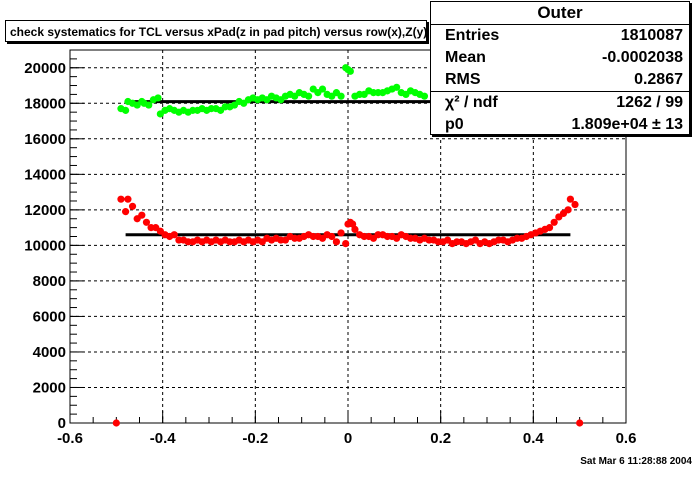  I want to click on x-tick-label: 0, so click(348, 438).